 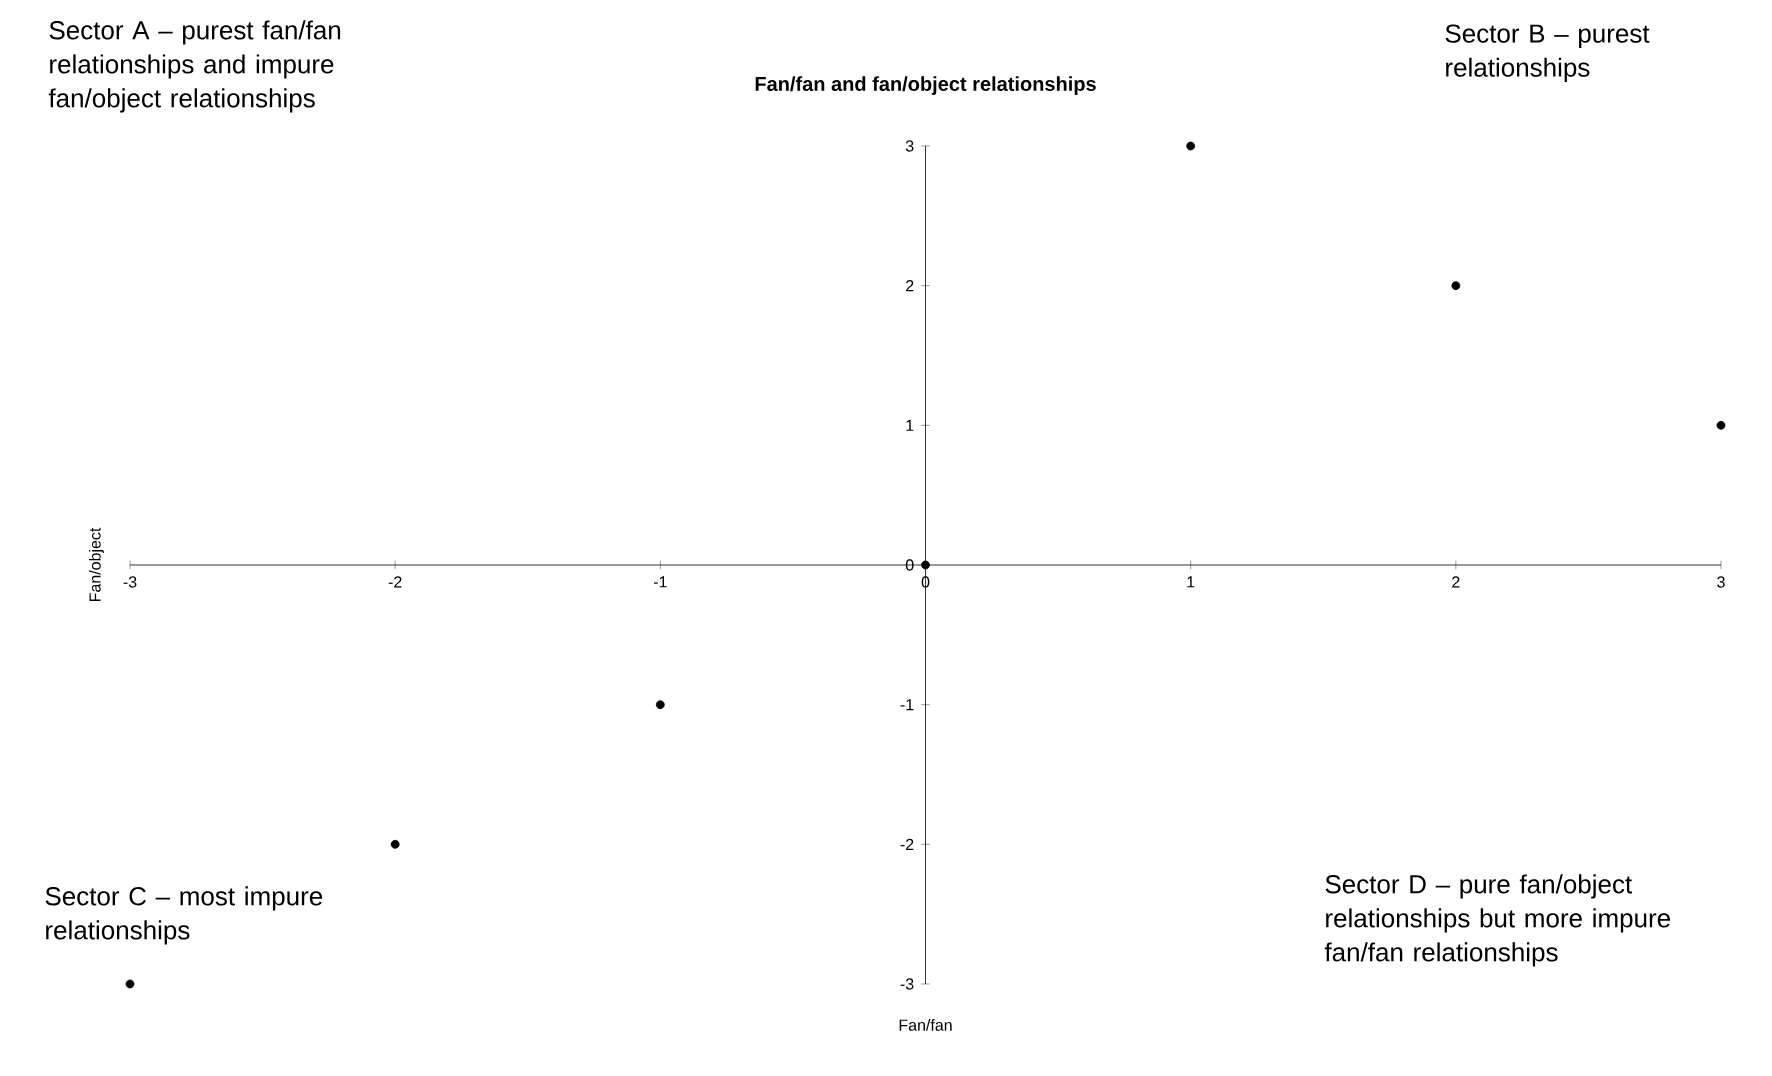 What do you see at coordinates (1497, 920) in the screenshot?
I see `annotation: Sector D – pure fan/object relationships but more impure fan/fan relationships` at bounding box center [1497, 920].